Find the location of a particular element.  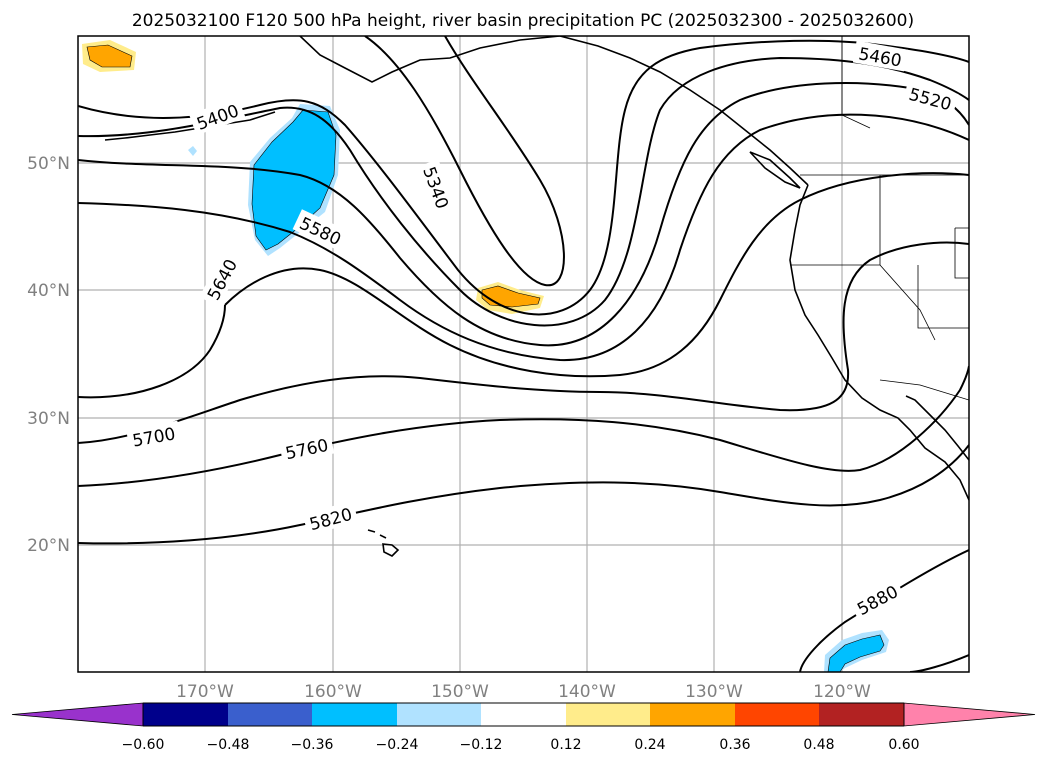

coast-alaska-panhandle is located at coordinates (684, 111).